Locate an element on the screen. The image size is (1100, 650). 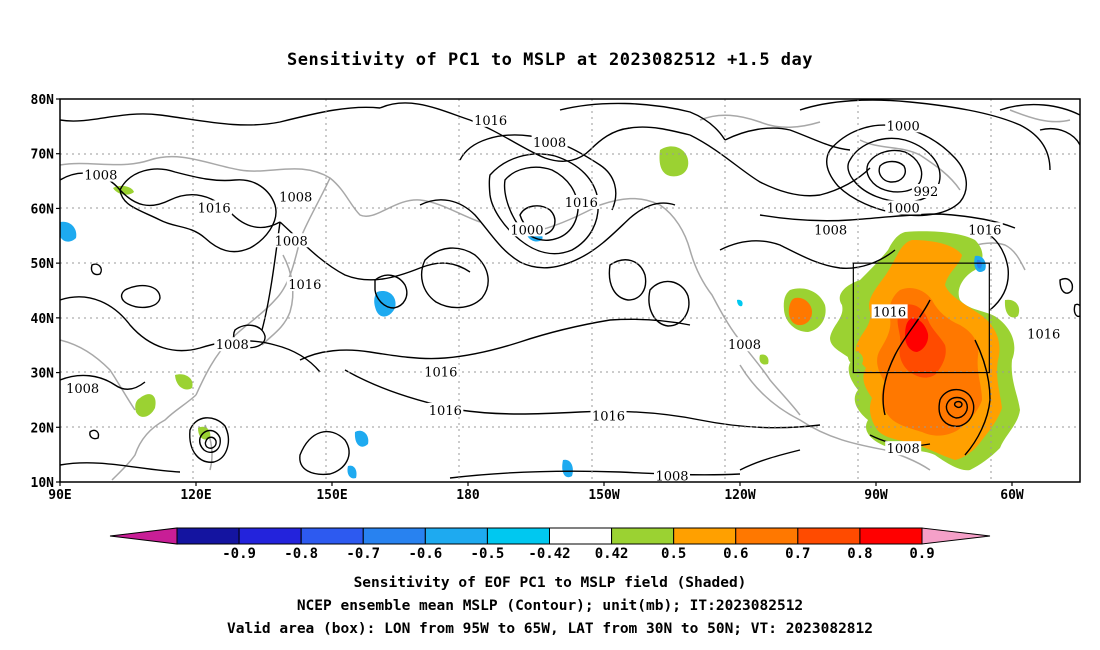
lat-tick-label: 10N is located at coordinates (43, 483).